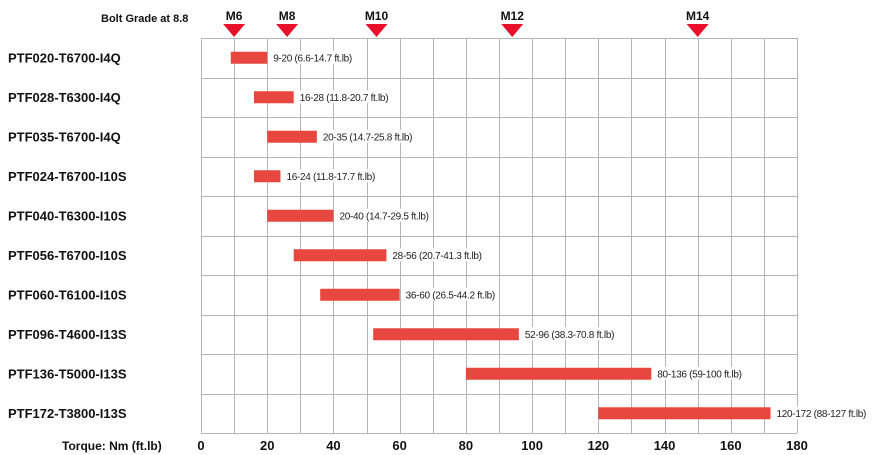 Image resolution: width=883 pixels, height=455 pixels. What do you see at coordinates (64, 136) in the screenshot?
I see `row-label: PTF035-T6700-I4Q` at bounding box center [64, 136].